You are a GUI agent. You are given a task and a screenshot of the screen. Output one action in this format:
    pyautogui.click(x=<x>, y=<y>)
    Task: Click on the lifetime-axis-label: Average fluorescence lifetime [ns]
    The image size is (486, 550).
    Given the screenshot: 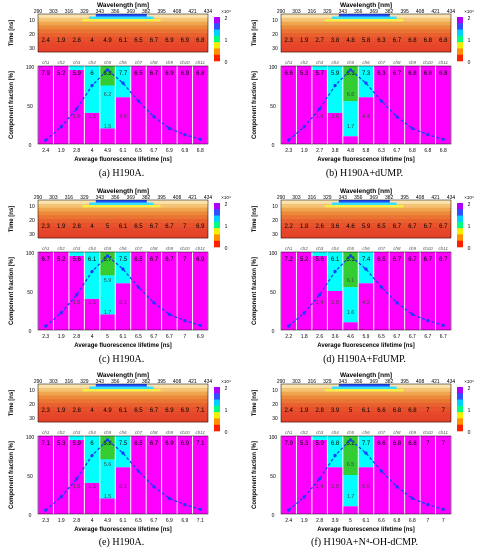 What is the action you would take?
    pyautogui.click(x=365, y=160)
    